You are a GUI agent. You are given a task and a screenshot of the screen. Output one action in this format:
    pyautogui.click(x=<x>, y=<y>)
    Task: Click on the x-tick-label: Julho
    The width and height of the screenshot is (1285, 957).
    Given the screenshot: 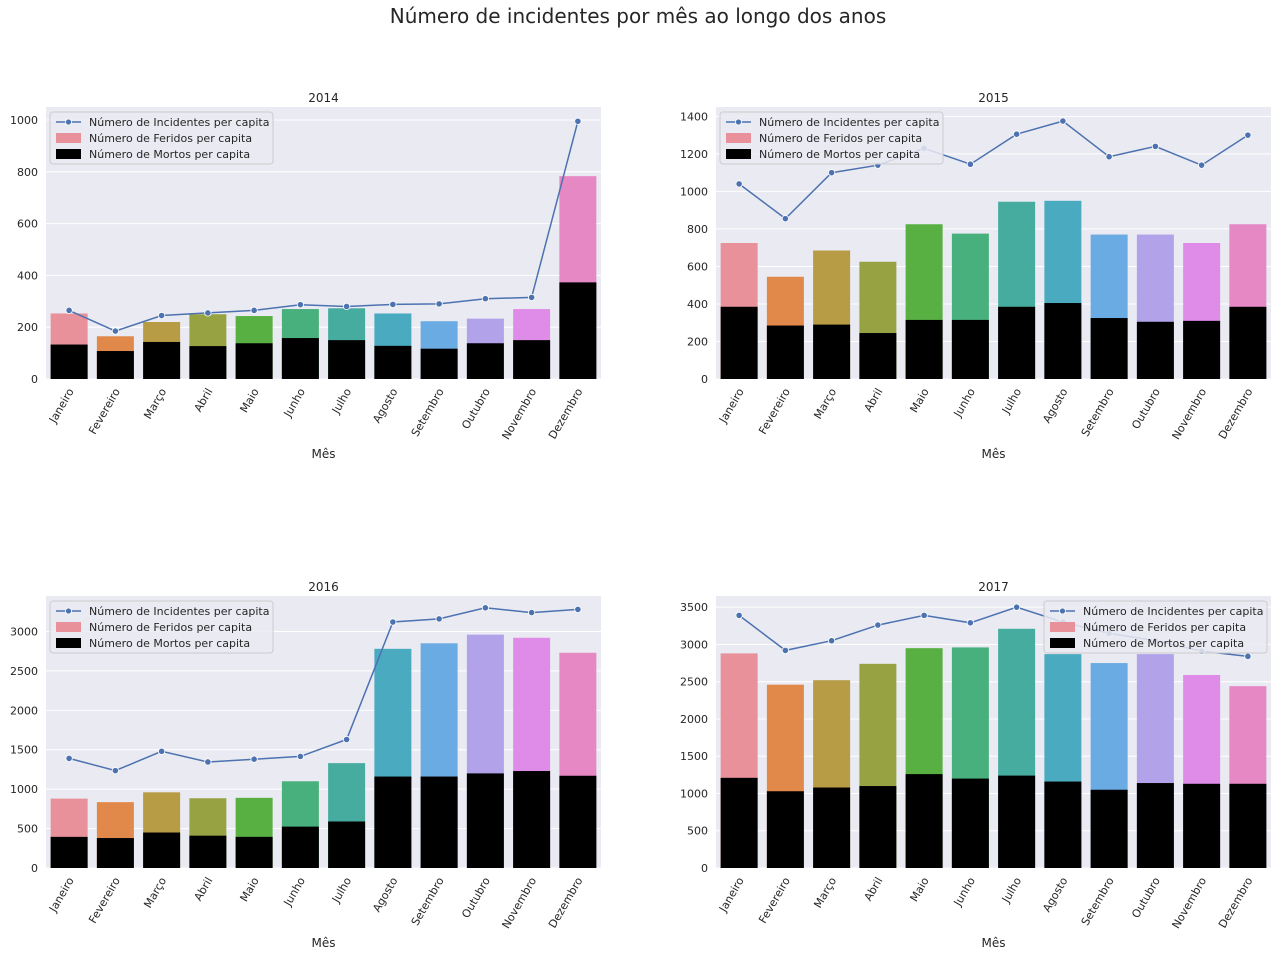 What is the action you would take?
    pyautogui.click(x=1011, y=401)
    